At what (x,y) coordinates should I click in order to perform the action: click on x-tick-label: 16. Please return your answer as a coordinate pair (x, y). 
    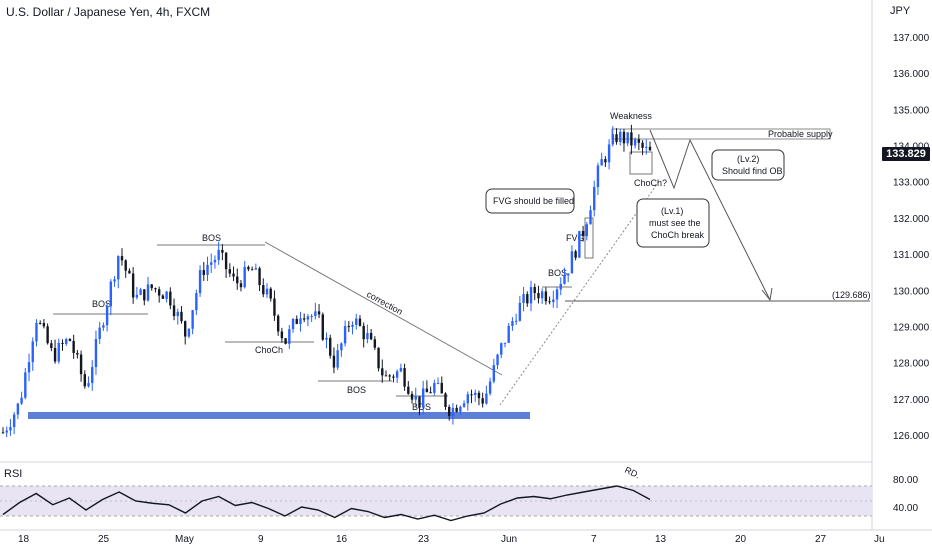
    Looking at the image, I should click on (342, 539).